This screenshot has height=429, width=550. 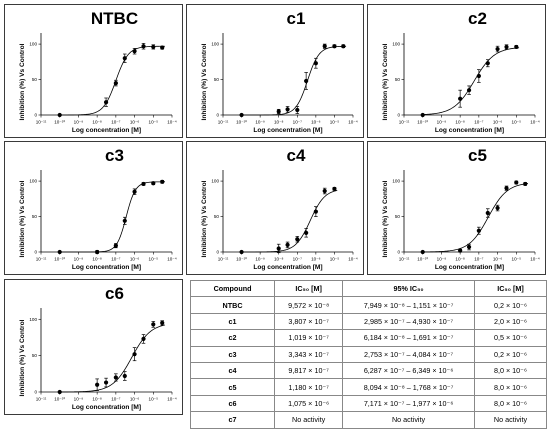 I want to click on chart-title: c2, so click(x=477, y=18).